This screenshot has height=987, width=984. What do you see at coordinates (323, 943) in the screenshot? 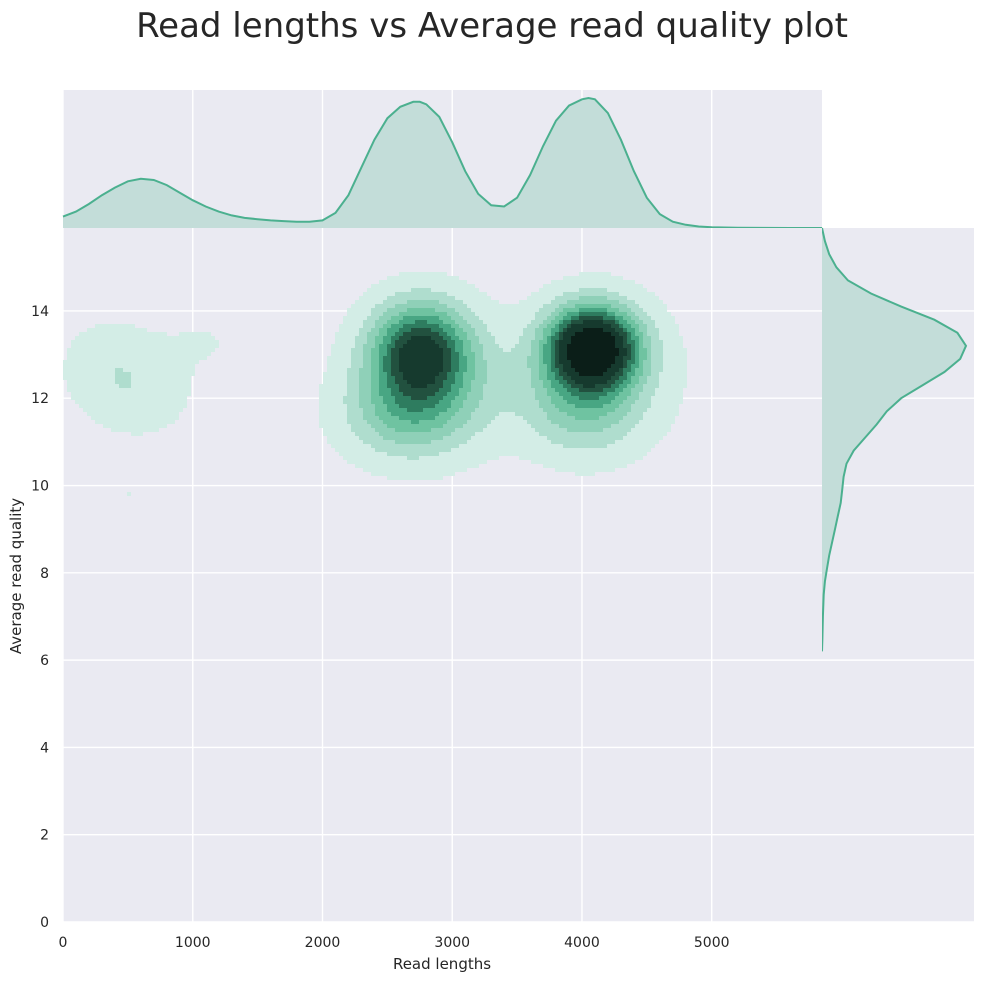
I see `x-tick-label: 2000` at bounding box center [323, 943].